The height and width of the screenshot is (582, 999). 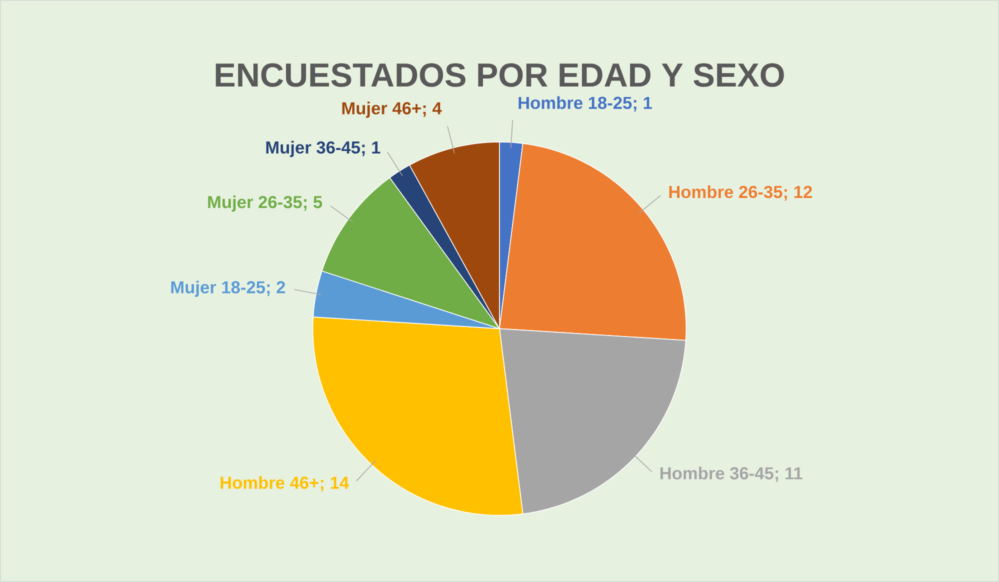 What do you see at coordinates (432, 109) in the screenshot?
I see `data-label: ; 4` at bounding box center [432, 109].